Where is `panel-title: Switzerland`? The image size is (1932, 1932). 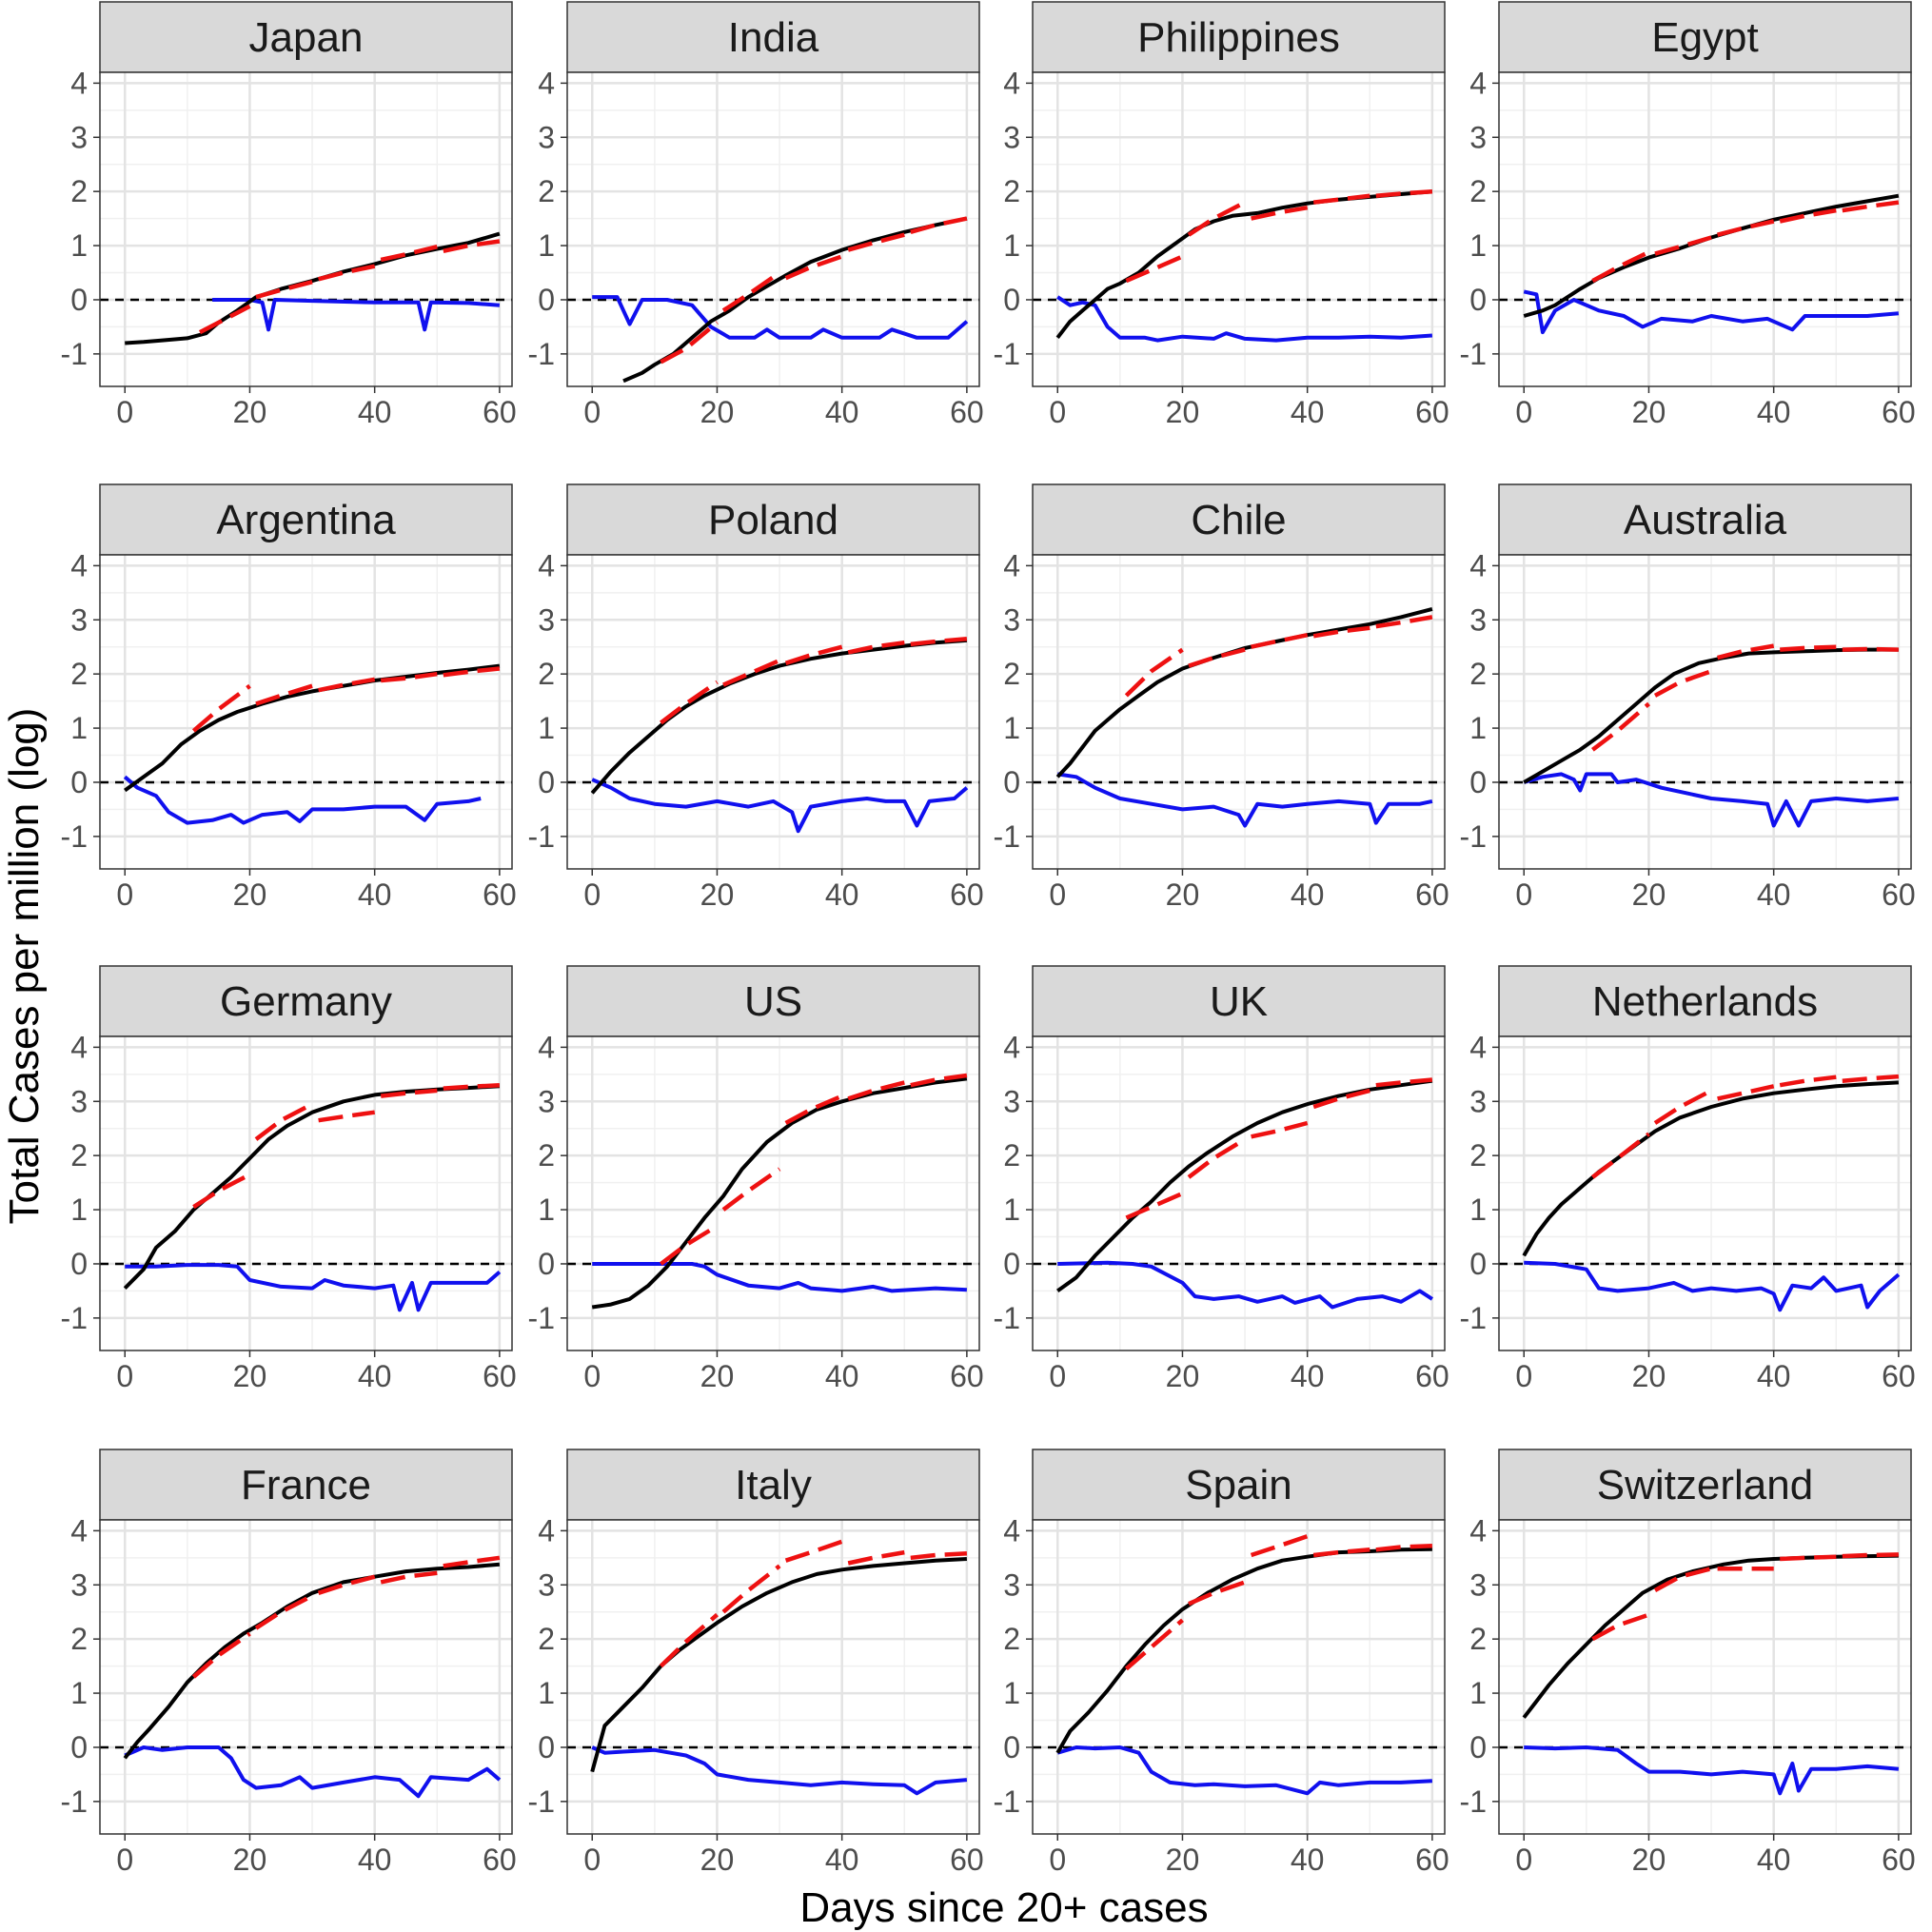 panel-title: Switzerland is located at coordinates (1705, 1485).